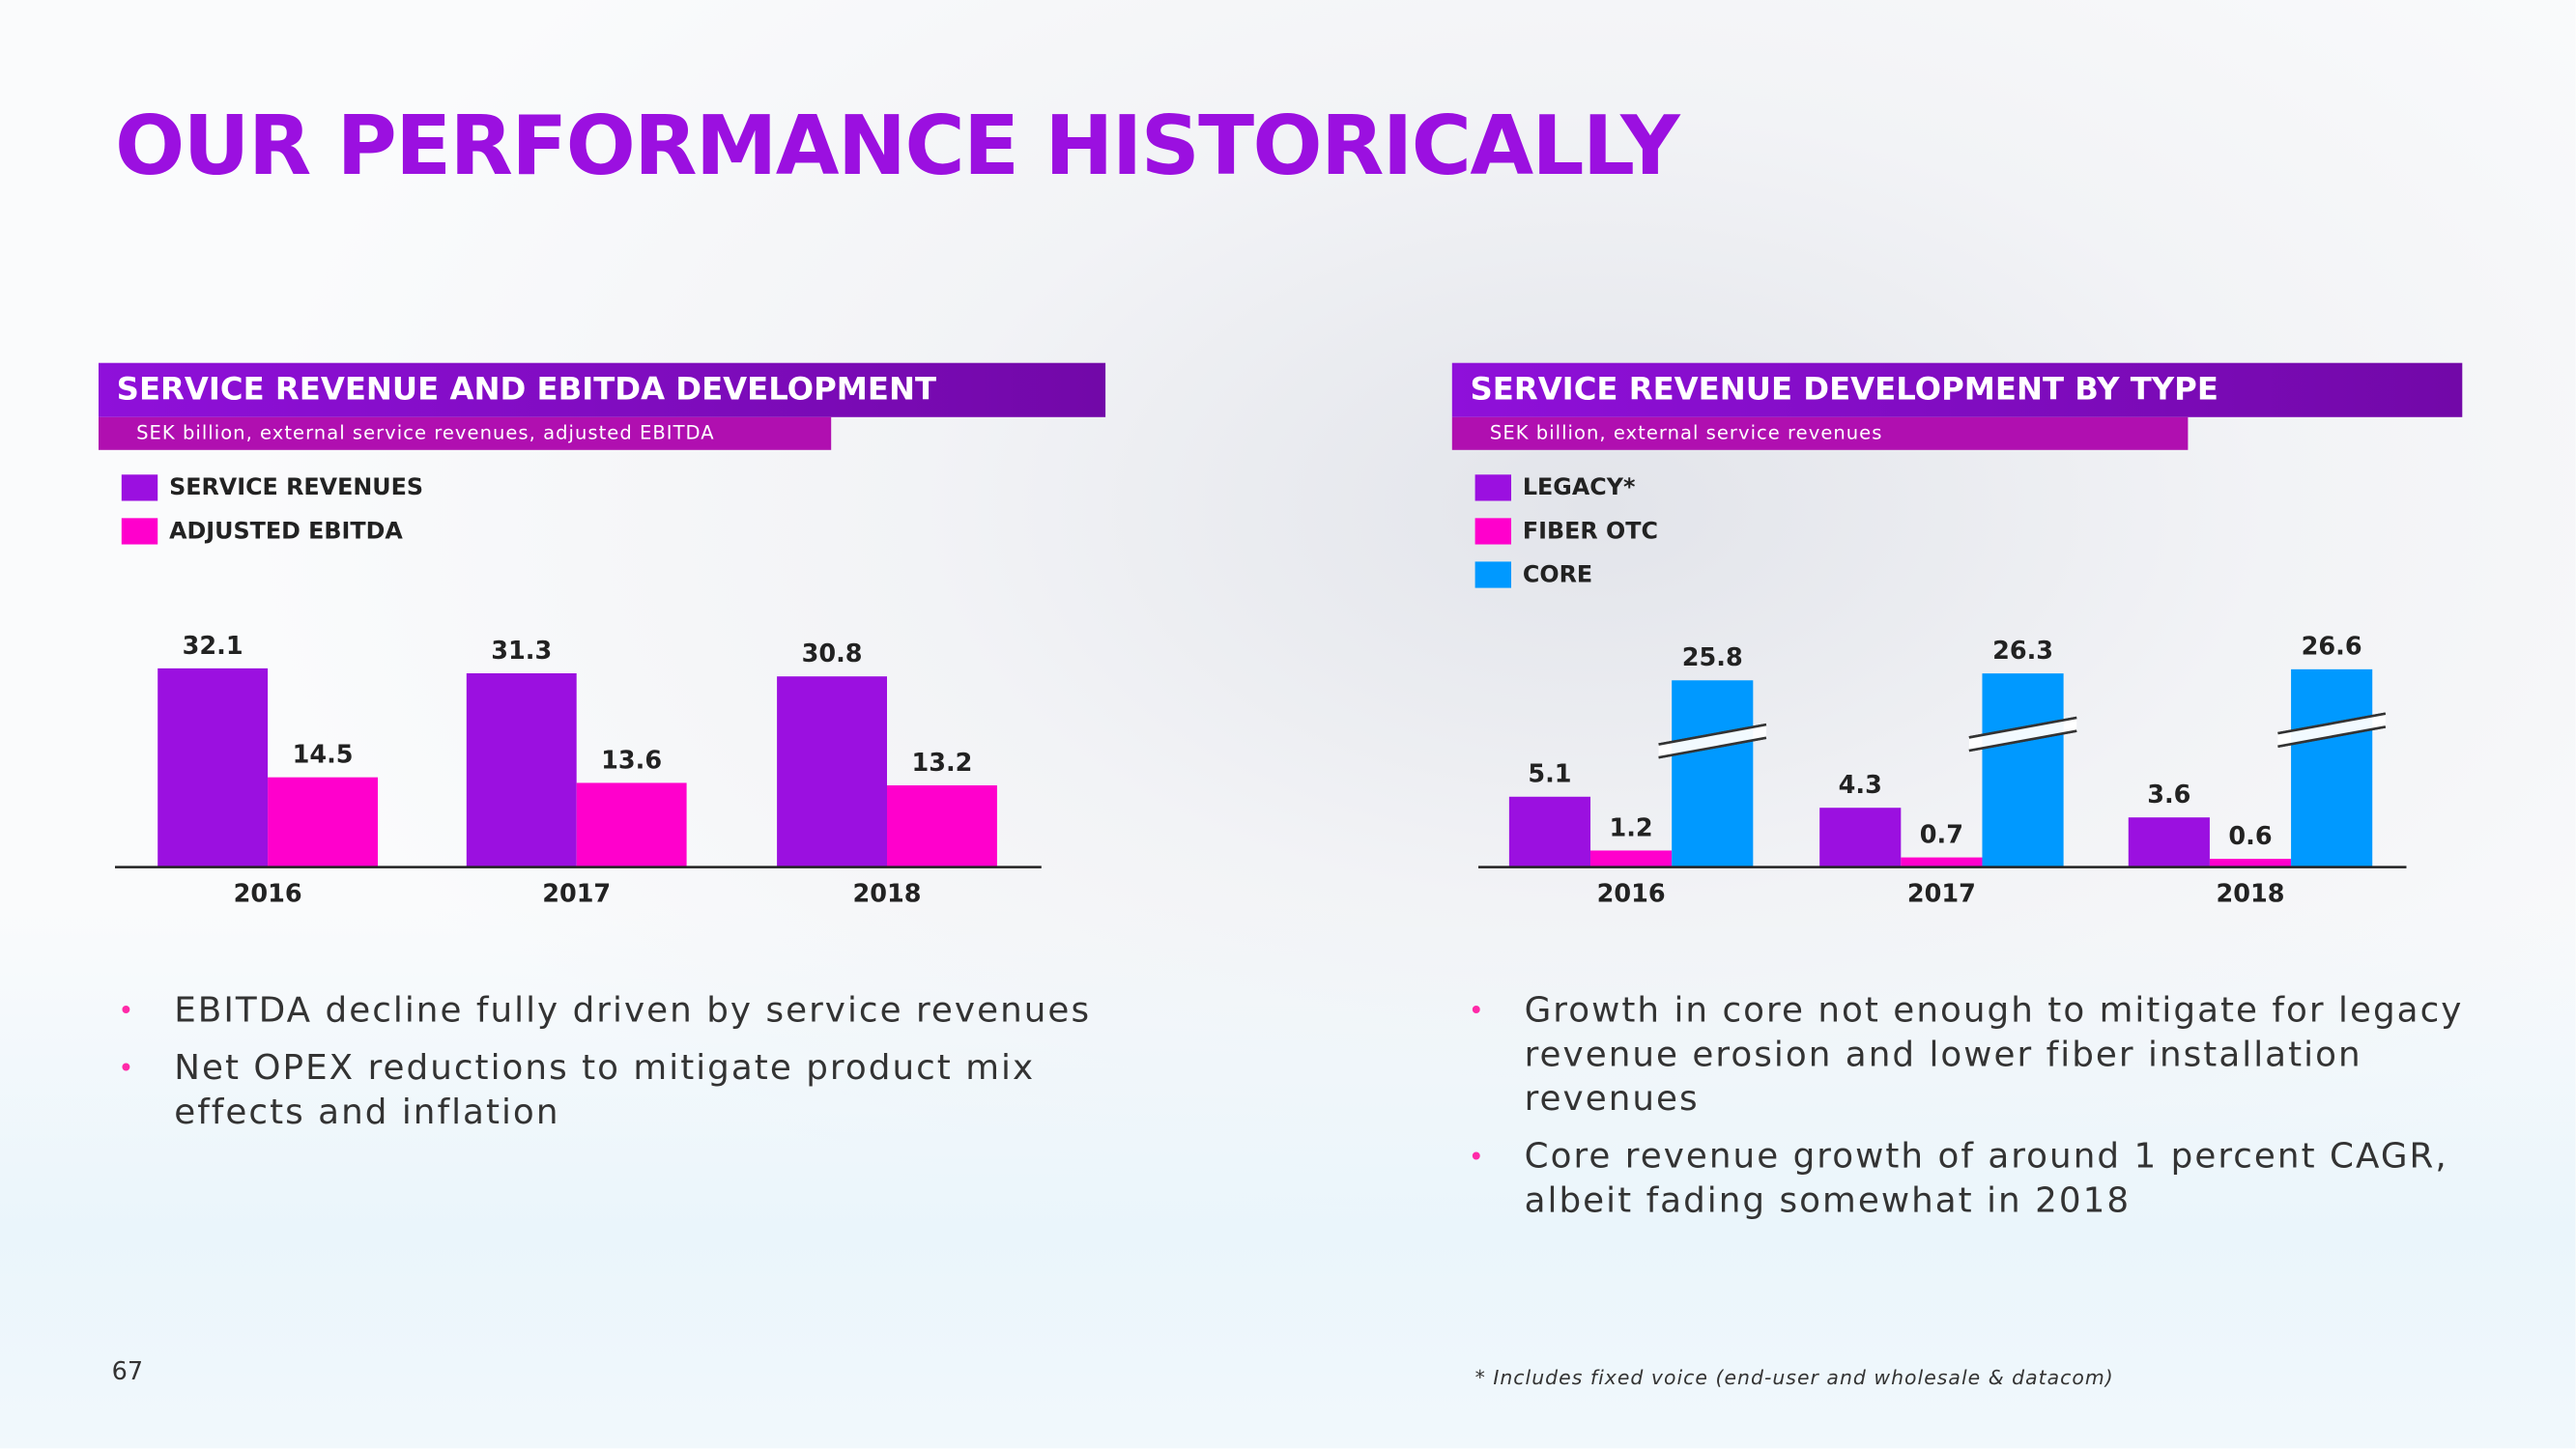 This screenshot has height=1449, width=2576. I want to click on data-label: 14.5, so click(324, 755).